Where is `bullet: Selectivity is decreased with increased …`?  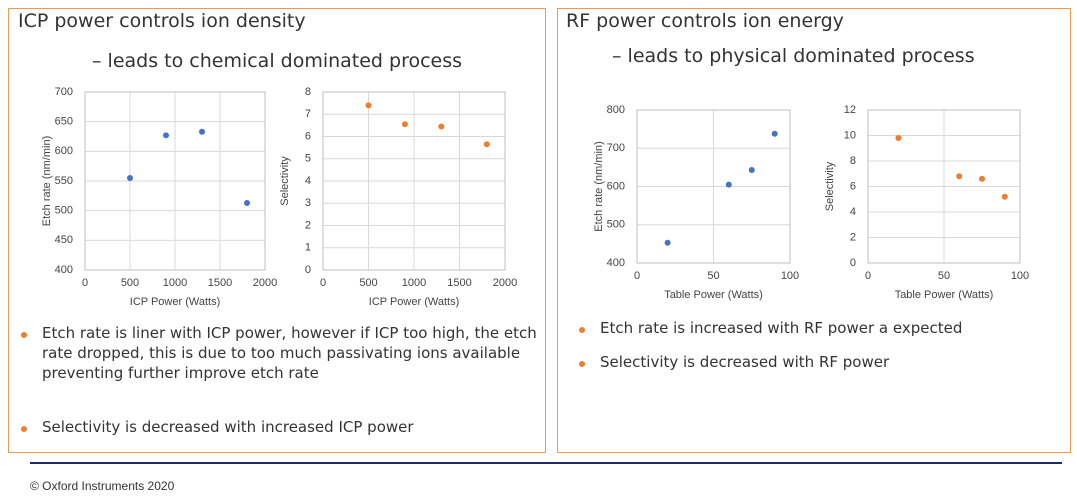
bullet: Selectivity is decreased with increased … is located at coordinates (279, 427).